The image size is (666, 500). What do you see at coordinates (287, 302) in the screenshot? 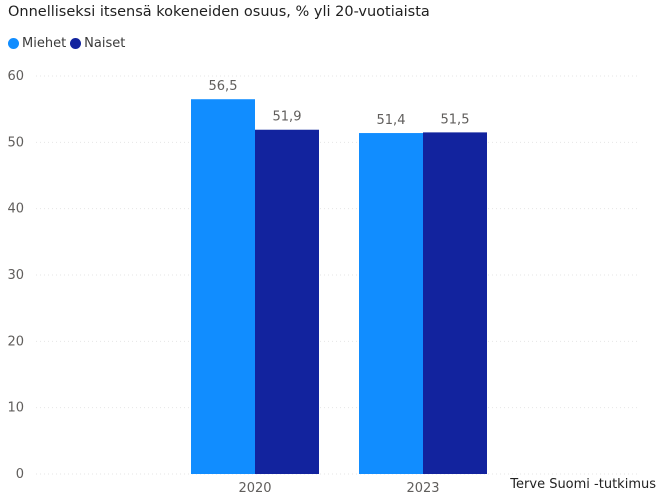
I see `bar-naiset-2020` at bounding box center [287, 302].